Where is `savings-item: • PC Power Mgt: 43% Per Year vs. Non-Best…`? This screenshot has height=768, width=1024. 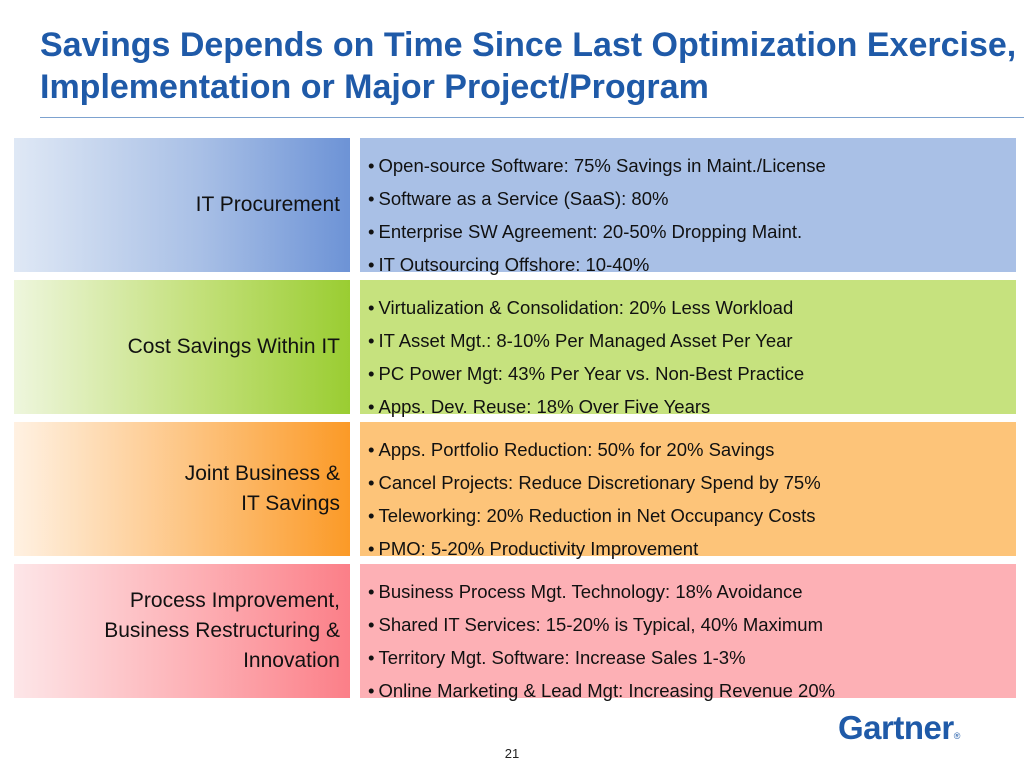 savings-item: • PC Power Mgt: 43% Per Year vs. Non-Best… is located at coordinates (586, 373).